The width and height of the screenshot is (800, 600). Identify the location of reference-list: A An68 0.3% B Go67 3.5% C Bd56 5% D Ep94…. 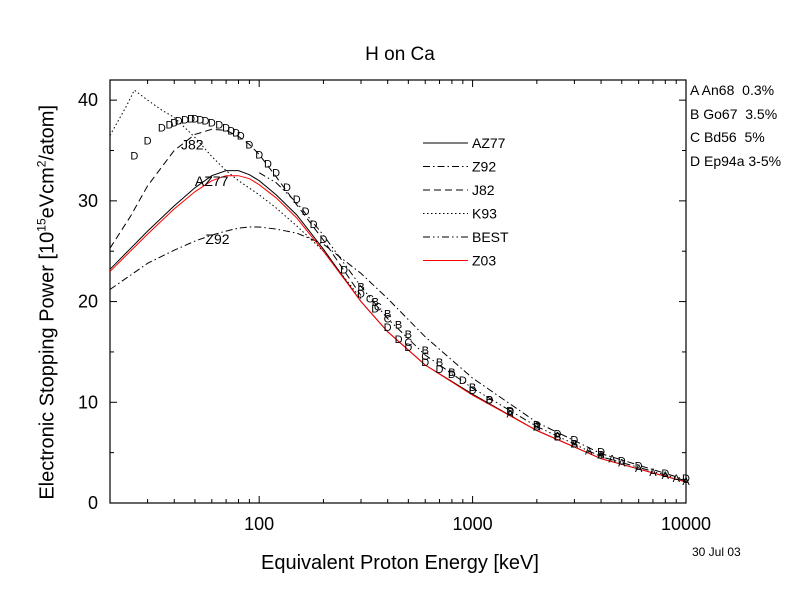
(735, 126).